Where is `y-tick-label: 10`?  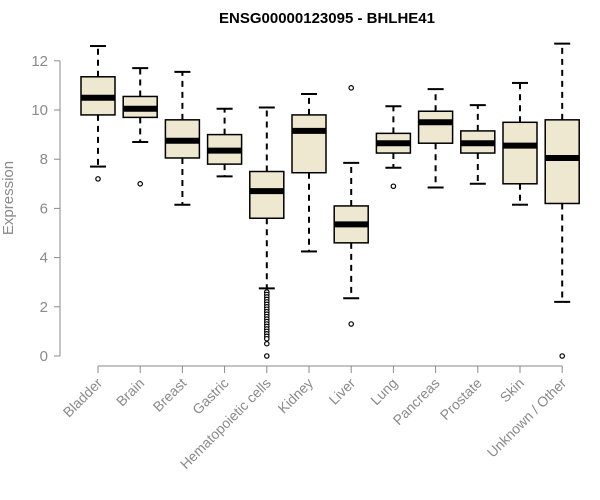 y-tick-label: 10 is located at coordinates (39, 110).